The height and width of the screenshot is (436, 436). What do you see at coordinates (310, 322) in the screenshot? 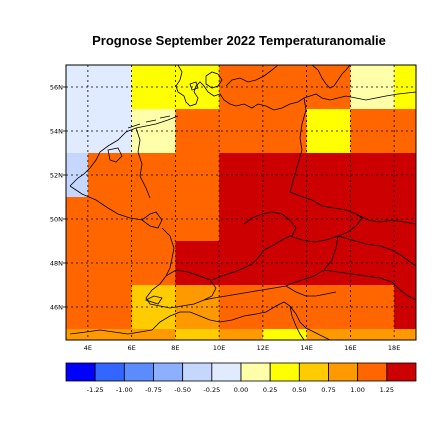
I see `croatia-coast` at bounding box center [310, 322].